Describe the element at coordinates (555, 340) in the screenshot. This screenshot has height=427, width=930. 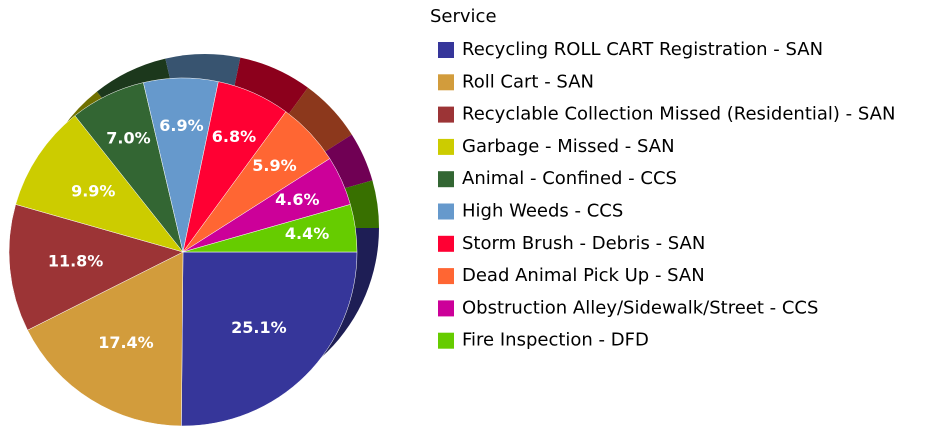
I see `legend-label: Fire Inspection - DFD` at that location.